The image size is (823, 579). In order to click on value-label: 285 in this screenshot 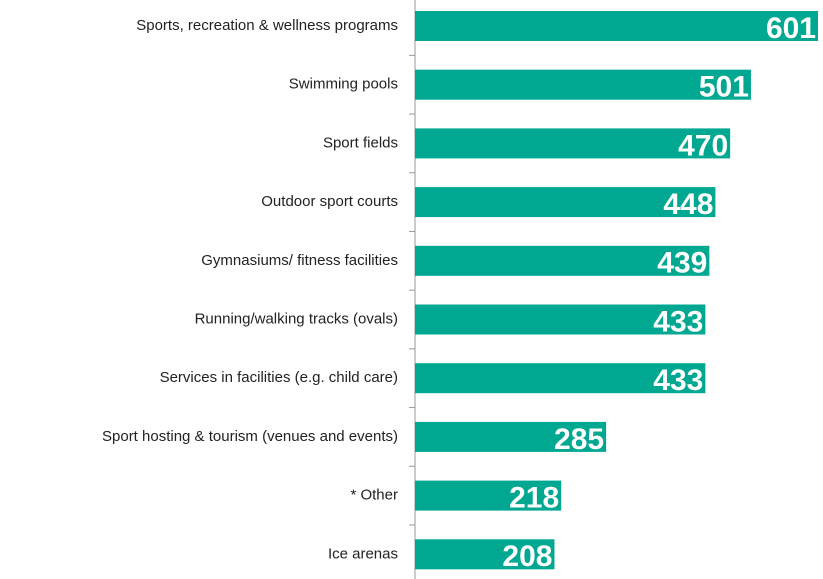, I will do `click(579, 439)`.